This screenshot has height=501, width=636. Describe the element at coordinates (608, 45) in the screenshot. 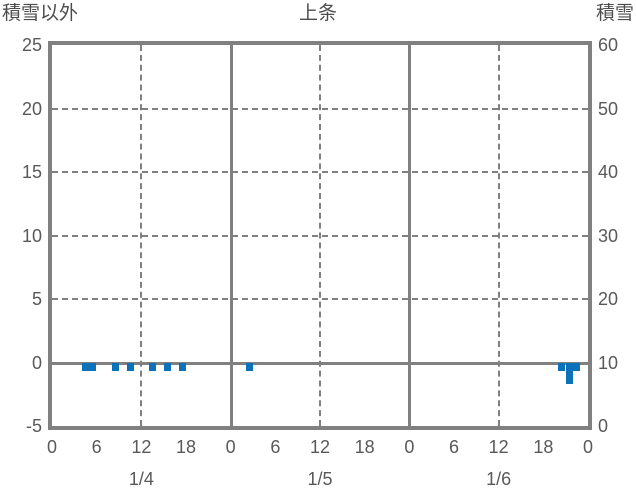

I see `y-tick-right: 60` at that location.